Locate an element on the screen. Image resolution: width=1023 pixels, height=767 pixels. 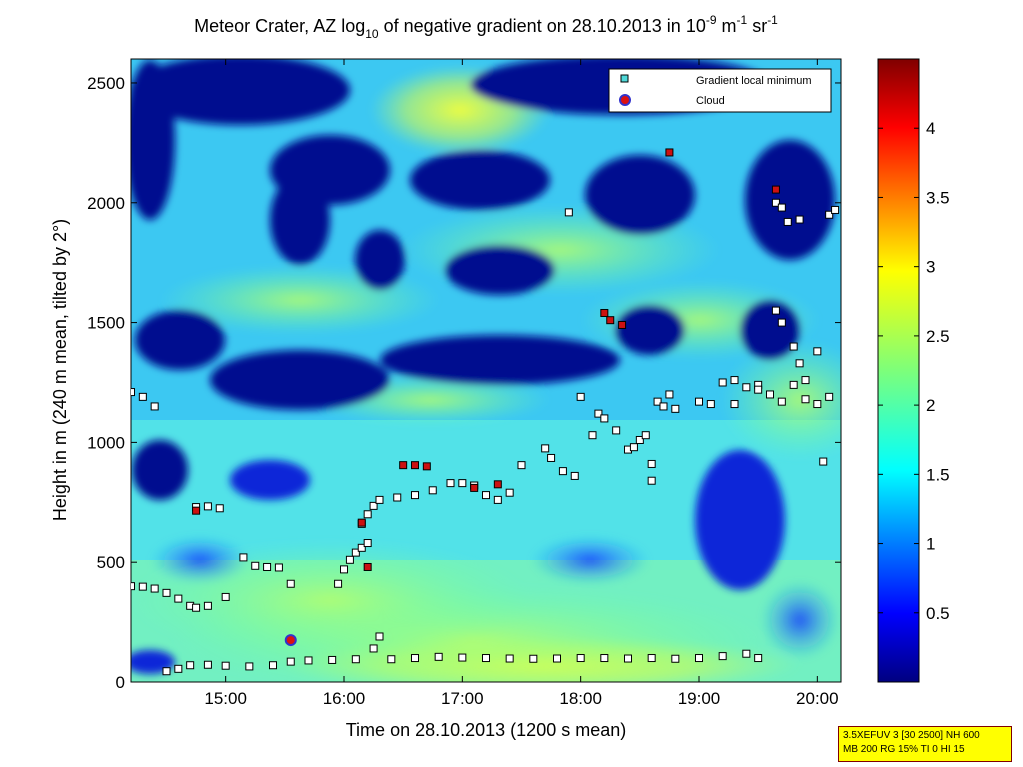
x-tick-label: 20:00 is located at coordinates (817, 698).